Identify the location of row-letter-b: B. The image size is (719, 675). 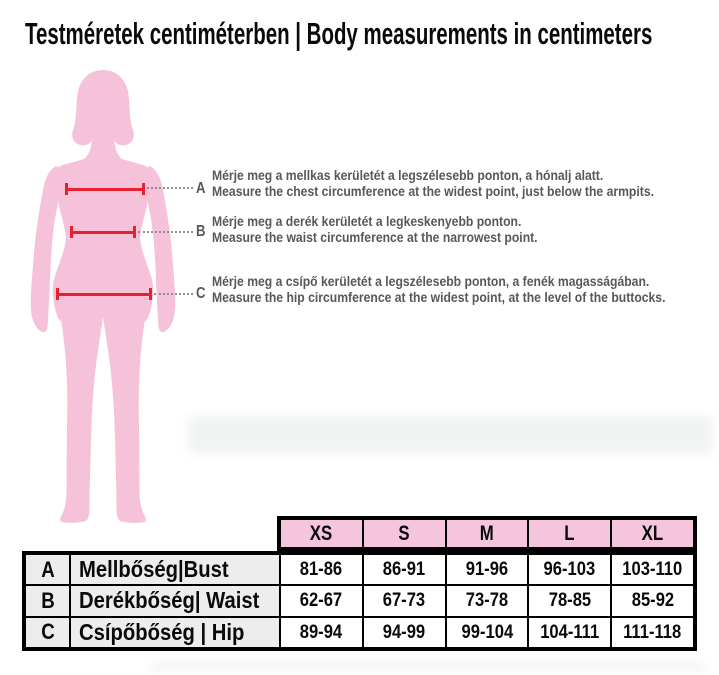
(47, 601).